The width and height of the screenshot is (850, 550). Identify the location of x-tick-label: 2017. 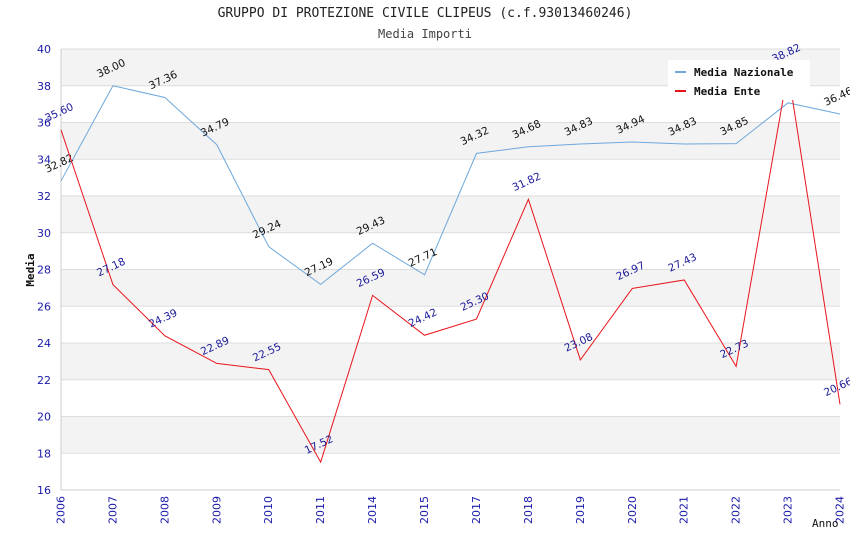
(476, 510).